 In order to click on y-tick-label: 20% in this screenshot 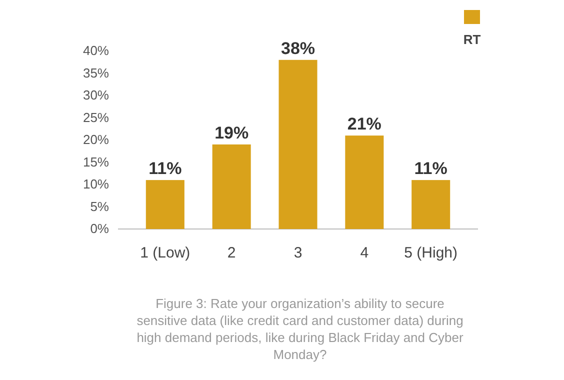, I will do `click(96, 140)`.